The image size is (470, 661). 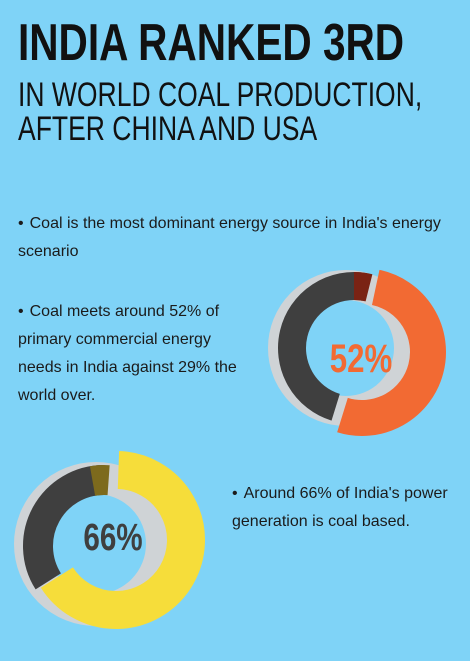 What do you see at coordinates (168, 129) in the screenshot?
I see `subheadline-line-2: AFTER CHINA AND USA` at bounding box center [168, 129].